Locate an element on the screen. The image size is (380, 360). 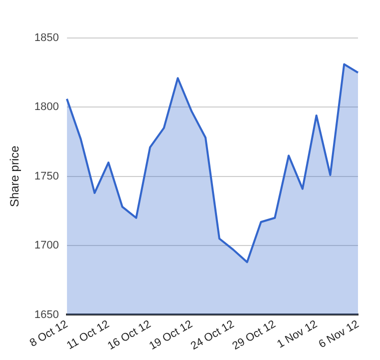
x-tick-label: 1 Nov 12 is located at coordinates (297, 334).